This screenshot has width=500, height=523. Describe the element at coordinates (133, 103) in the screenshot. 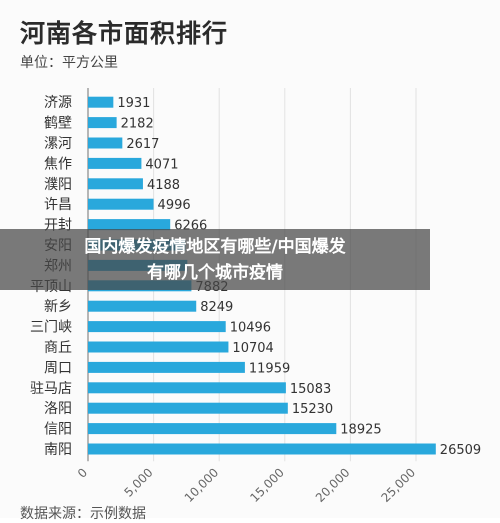

I see `value-label: 1931` at that location.